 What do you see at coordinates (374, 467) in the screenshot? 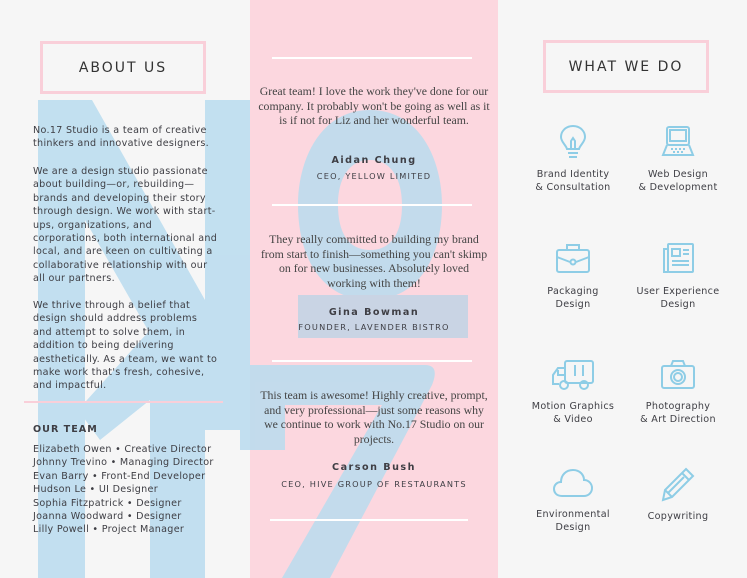
I see `testimonial-name: Carson Bush` at bounding box center [374, 467].